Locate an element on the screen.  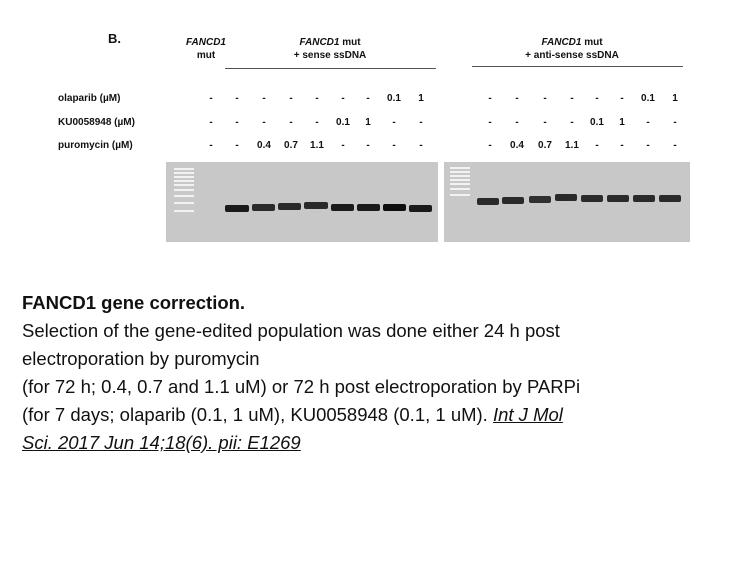
caption-title: FANCD1 gene correction. is located at coordinates (134, 302).